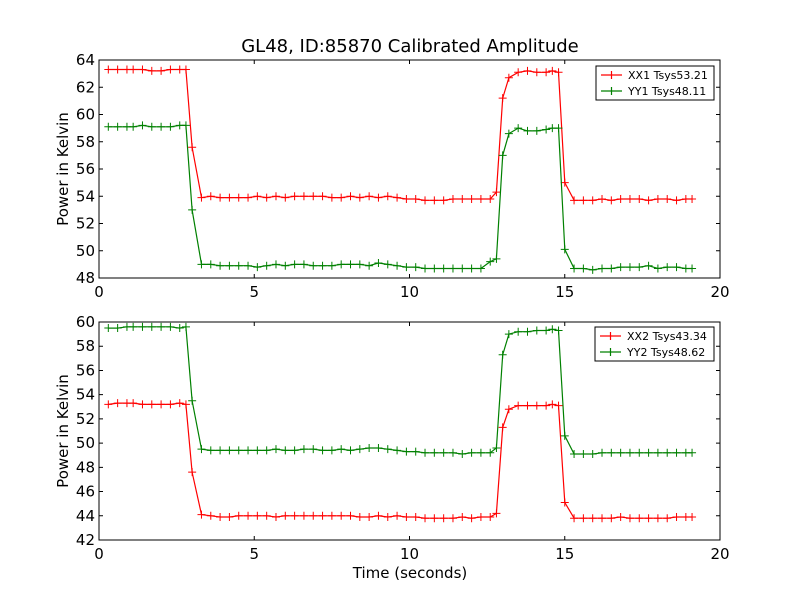  Describe the element at coordinates (85, 443) in the screenshot. I see `y-tick-label: 50` at that location.